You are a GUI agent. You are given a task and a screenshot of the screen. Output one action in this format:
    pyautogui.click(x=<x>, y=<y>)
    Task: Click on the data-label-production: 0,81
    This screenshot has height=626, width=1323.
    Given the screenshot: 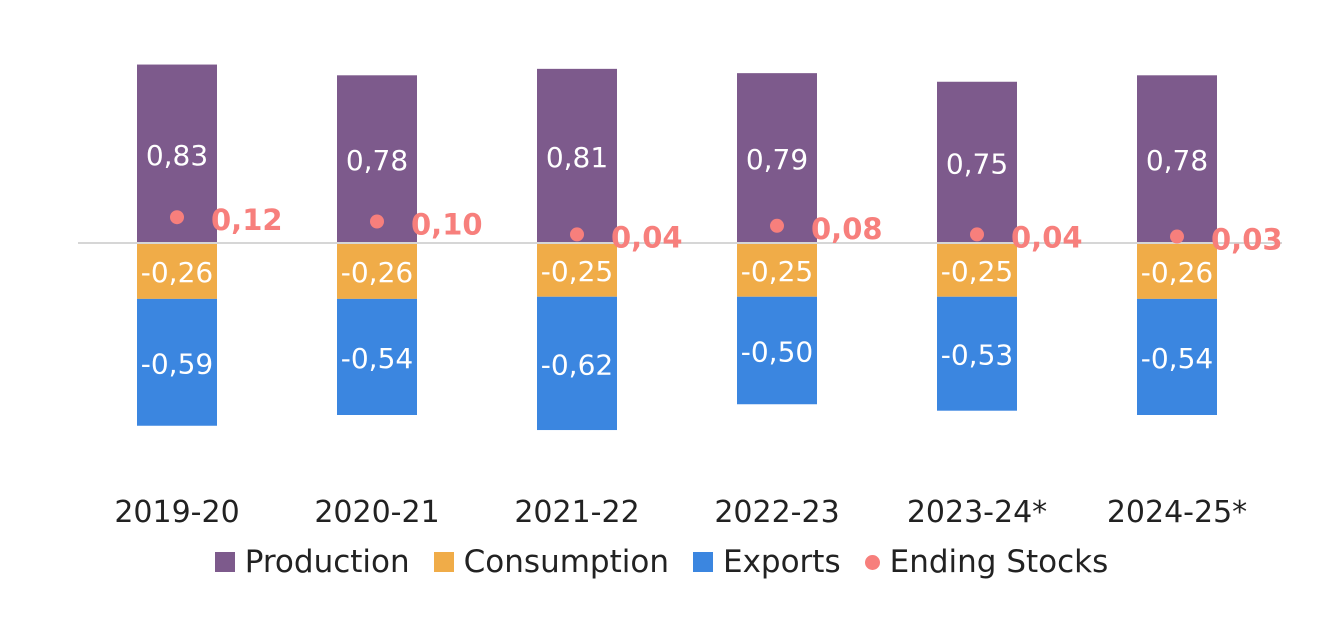 What is the action you would take?
    pyautogui.click(x=577, y=157)
    